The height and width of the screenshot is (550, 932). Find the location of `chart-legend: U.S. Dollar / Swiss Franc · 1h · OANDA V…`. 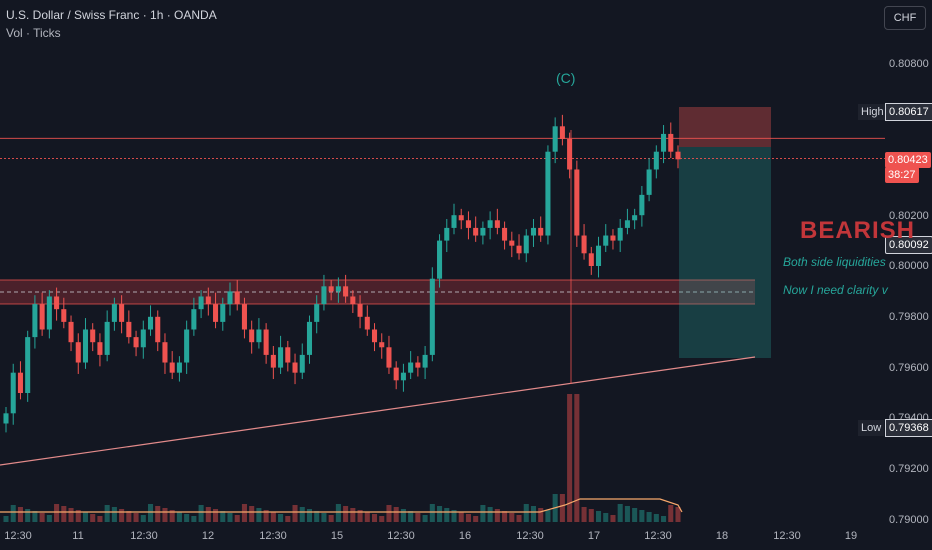

chart-legend: U.S. Dollar / Swiss Franc · 1h · OANDA V… is located at coordinates (111, 24).